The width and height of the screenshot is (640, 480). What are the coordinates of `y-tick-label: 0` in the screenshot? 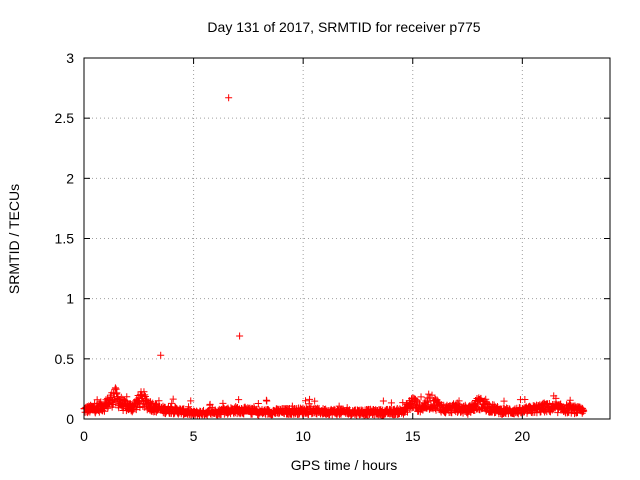 It's located at (70, 419).